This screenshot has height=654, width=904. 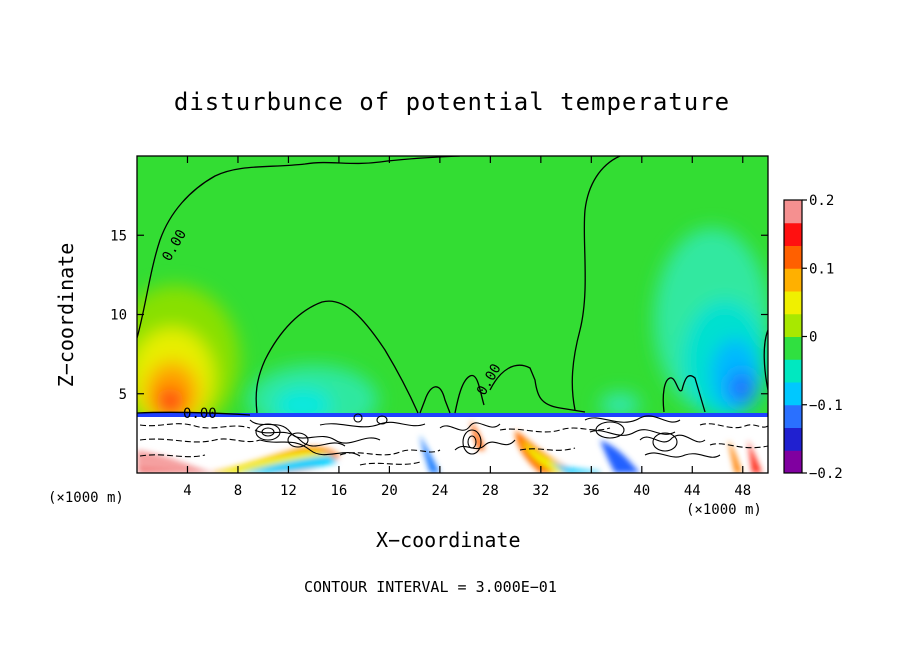 I want to click on x-tick-label: 32, so click(x=540, y=491).